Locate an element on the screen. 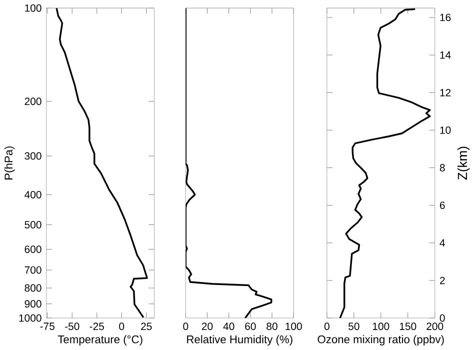 The width and height of the screenshot is (474, 350). y-tick-label: 200 is located at coordinates (33, 102).